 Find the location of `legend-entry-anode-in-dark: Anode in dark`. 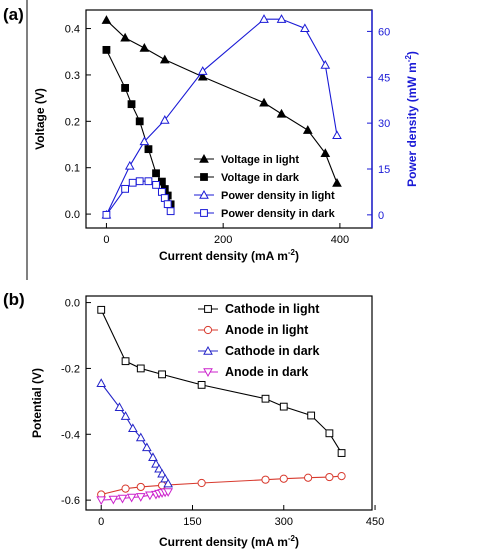

legend-entry-anode-in-dark: Anode in dark is located at coordinates (253, 372).